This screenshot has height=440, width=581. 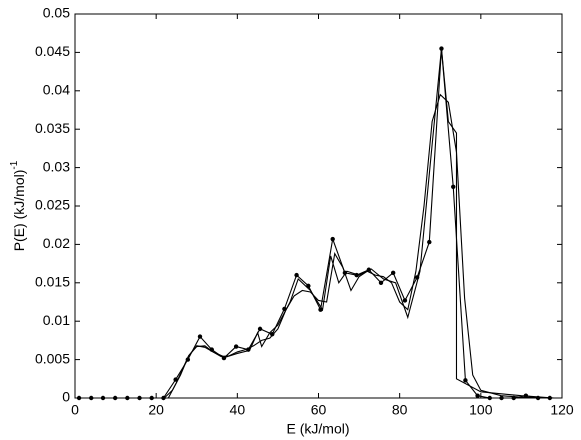 What do you see at coordinates (56, 13) in the screenshot?
I see `y-tick-label: 0.05` at bounding box center [56, 13].